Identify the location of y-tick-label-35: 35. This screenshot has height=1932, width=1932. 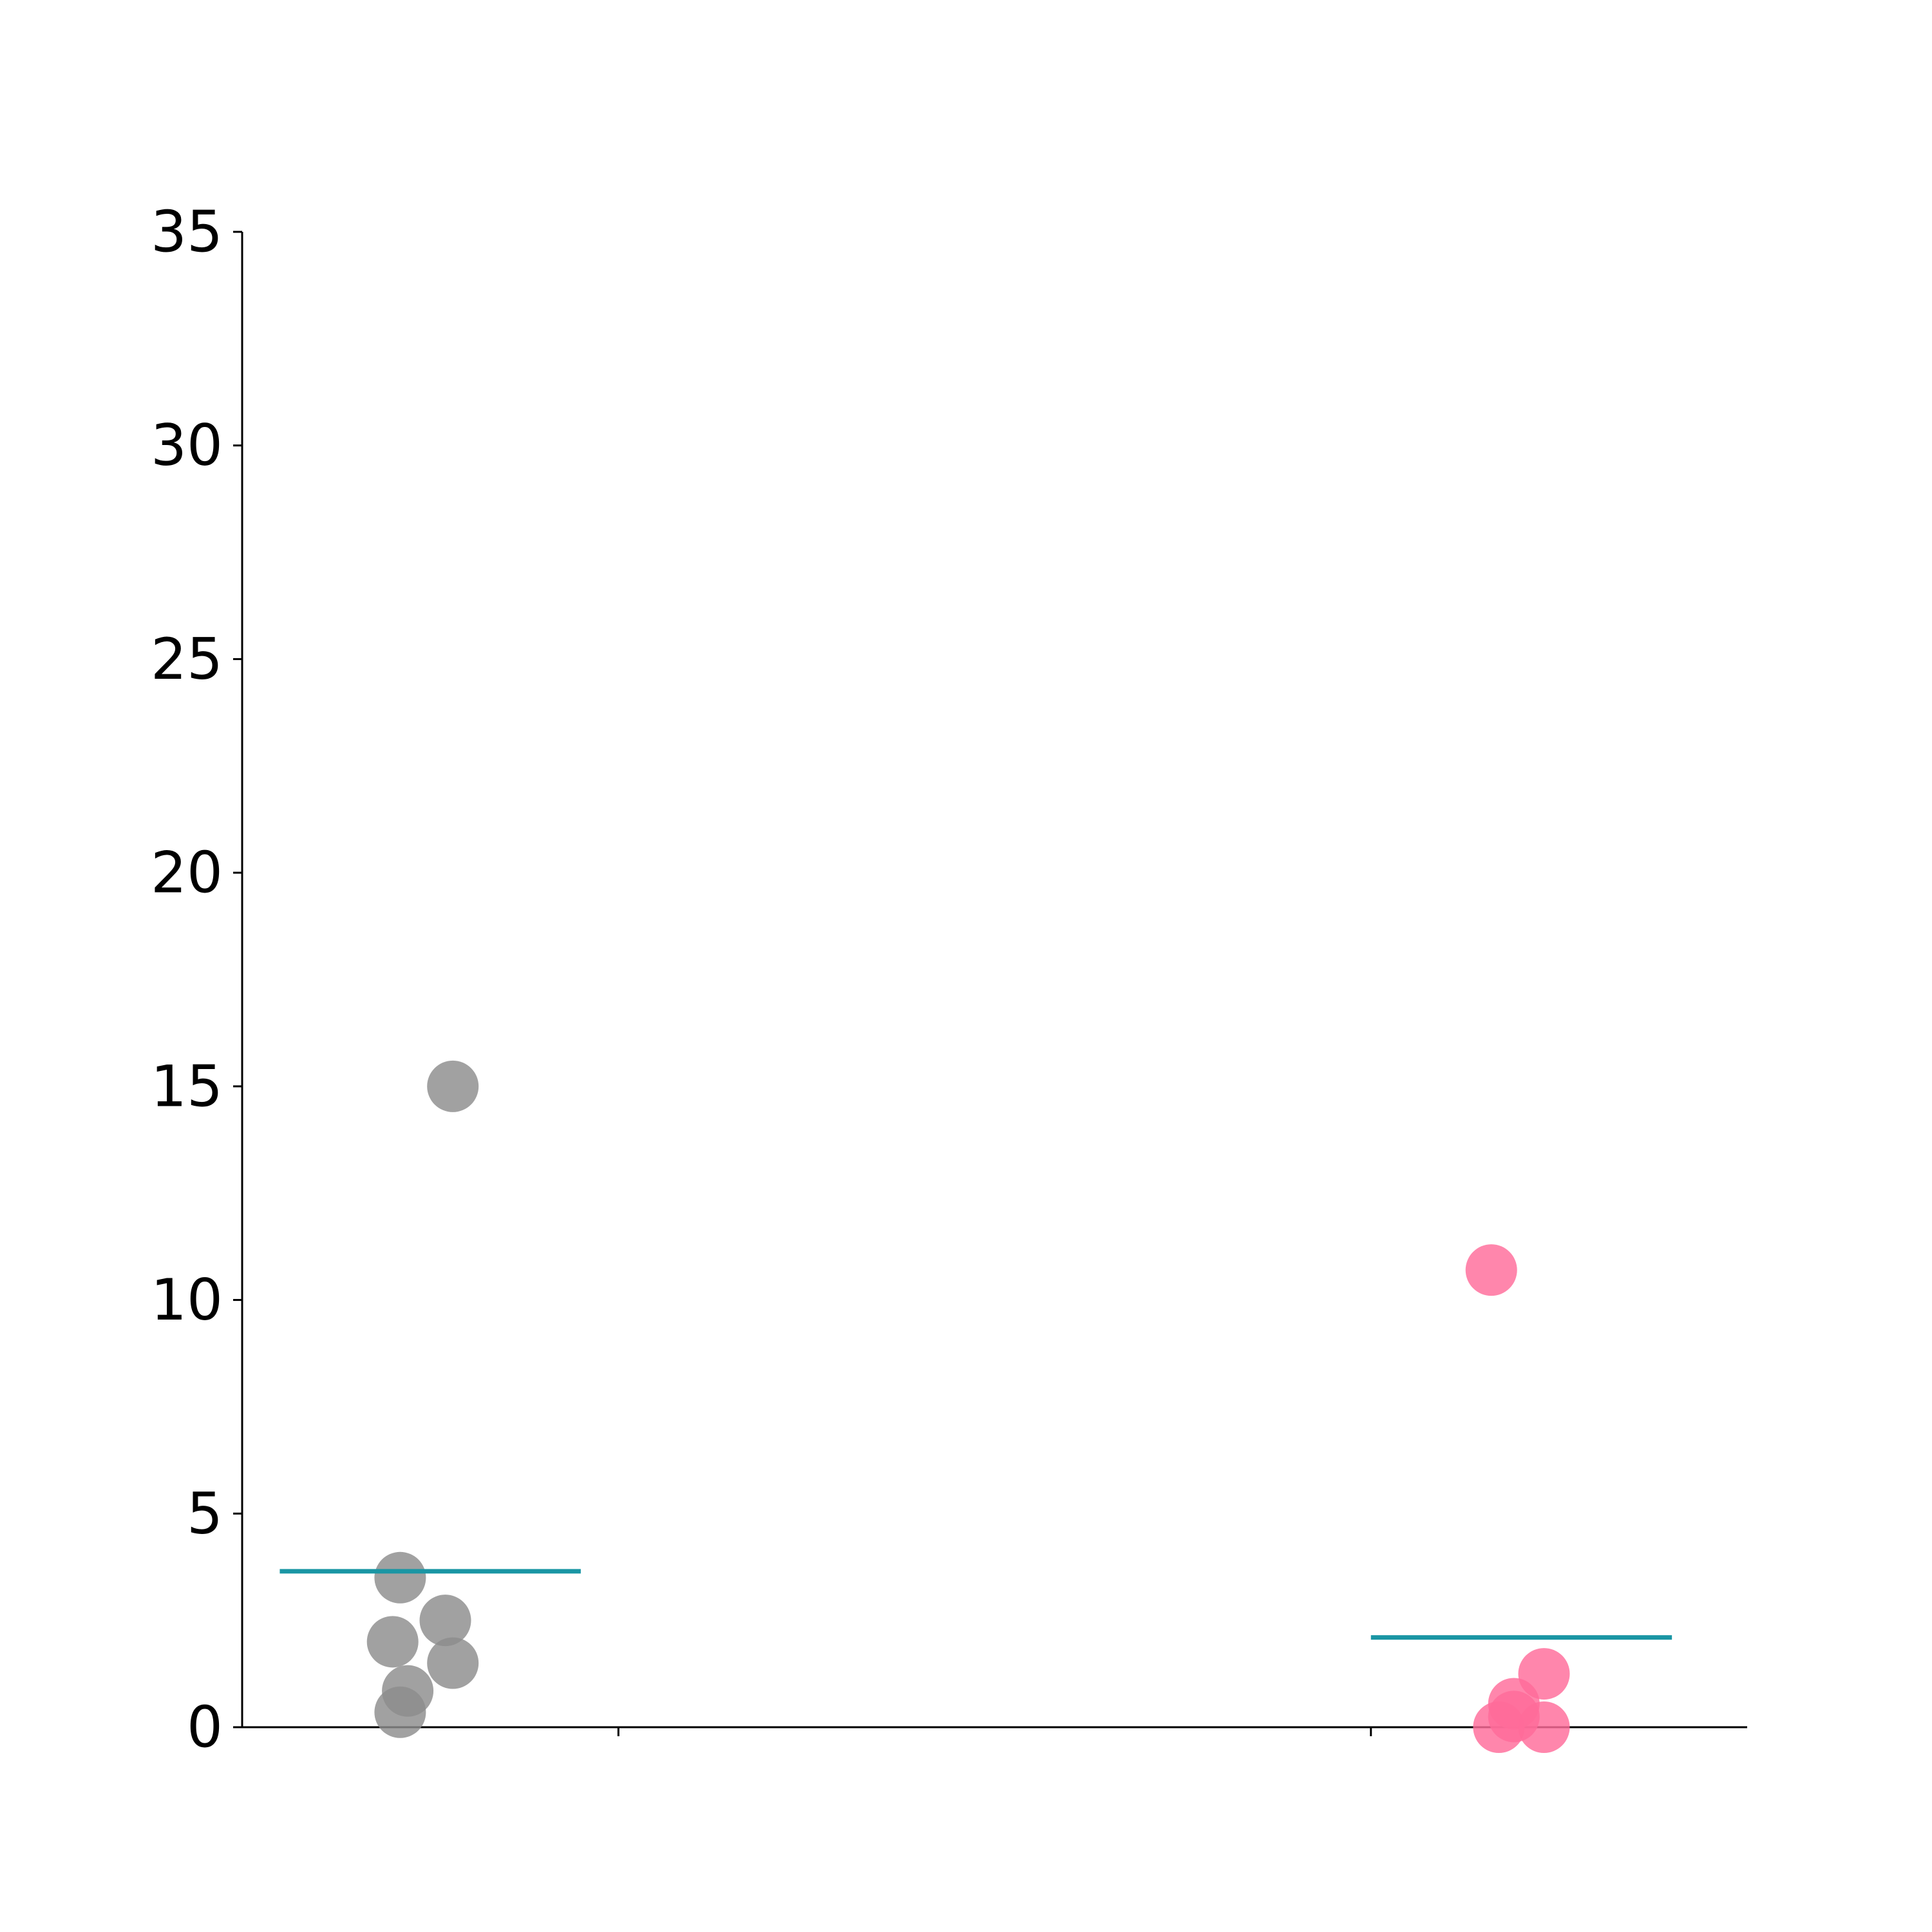
(187, 232).